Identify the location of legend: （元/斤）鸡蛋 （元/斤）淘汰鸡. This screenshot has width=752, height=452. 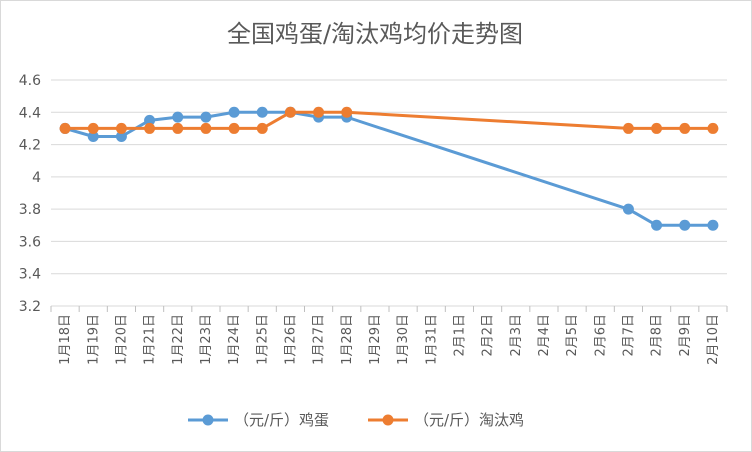
(356, 420).